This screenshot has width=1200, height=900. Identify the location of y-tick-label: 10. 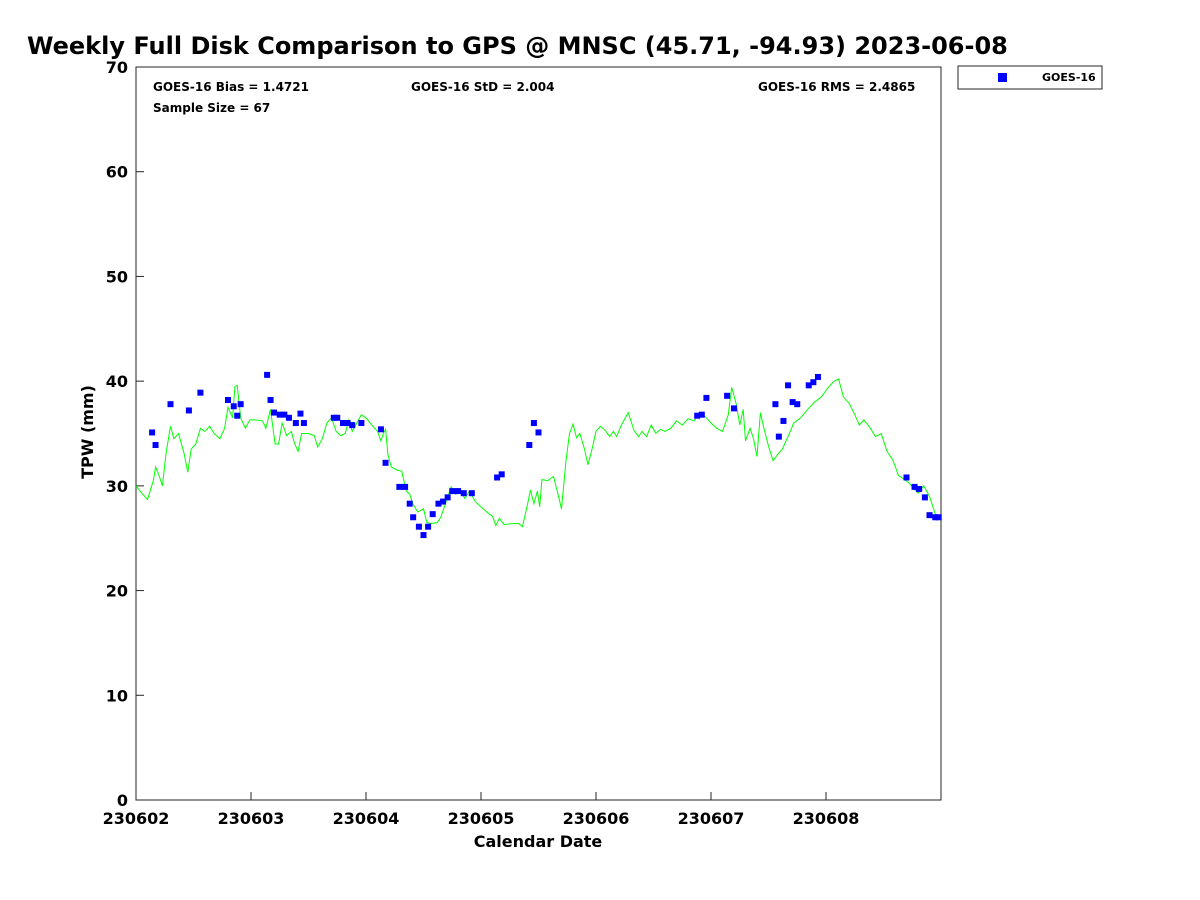
(117, 695).